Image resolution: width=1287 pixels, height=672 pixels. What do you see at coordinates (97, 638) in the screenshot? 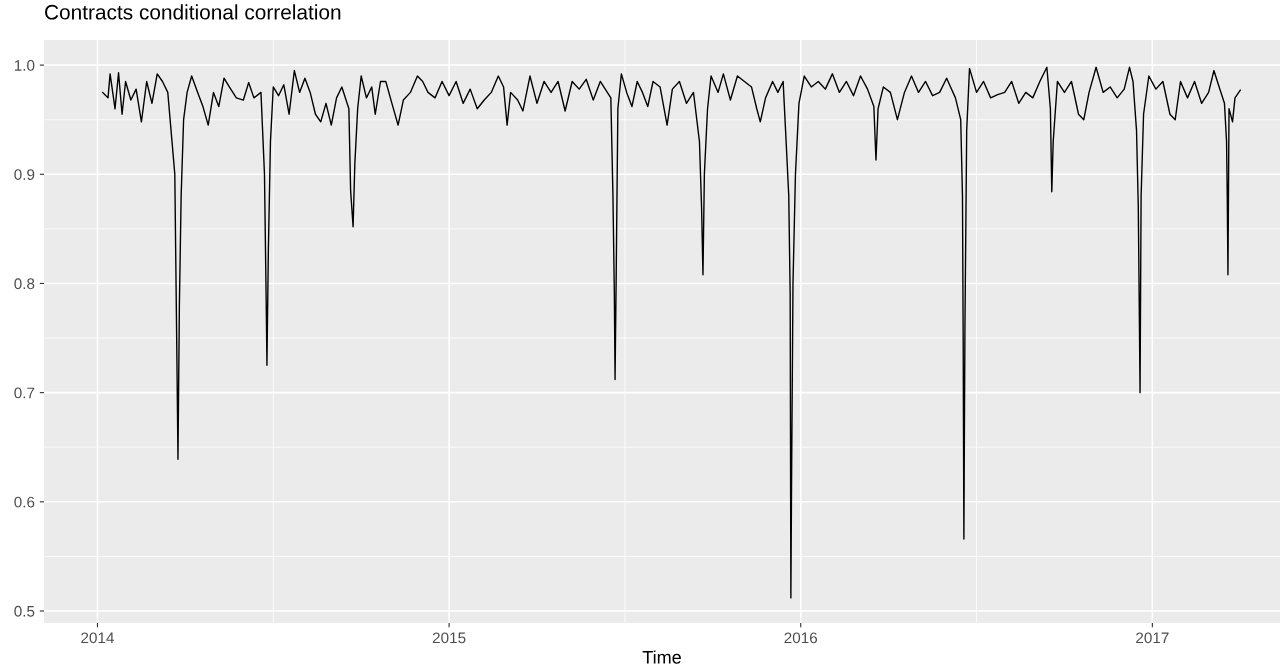
I see `x-tick-label: 2014` at bounding box center [97, 638].